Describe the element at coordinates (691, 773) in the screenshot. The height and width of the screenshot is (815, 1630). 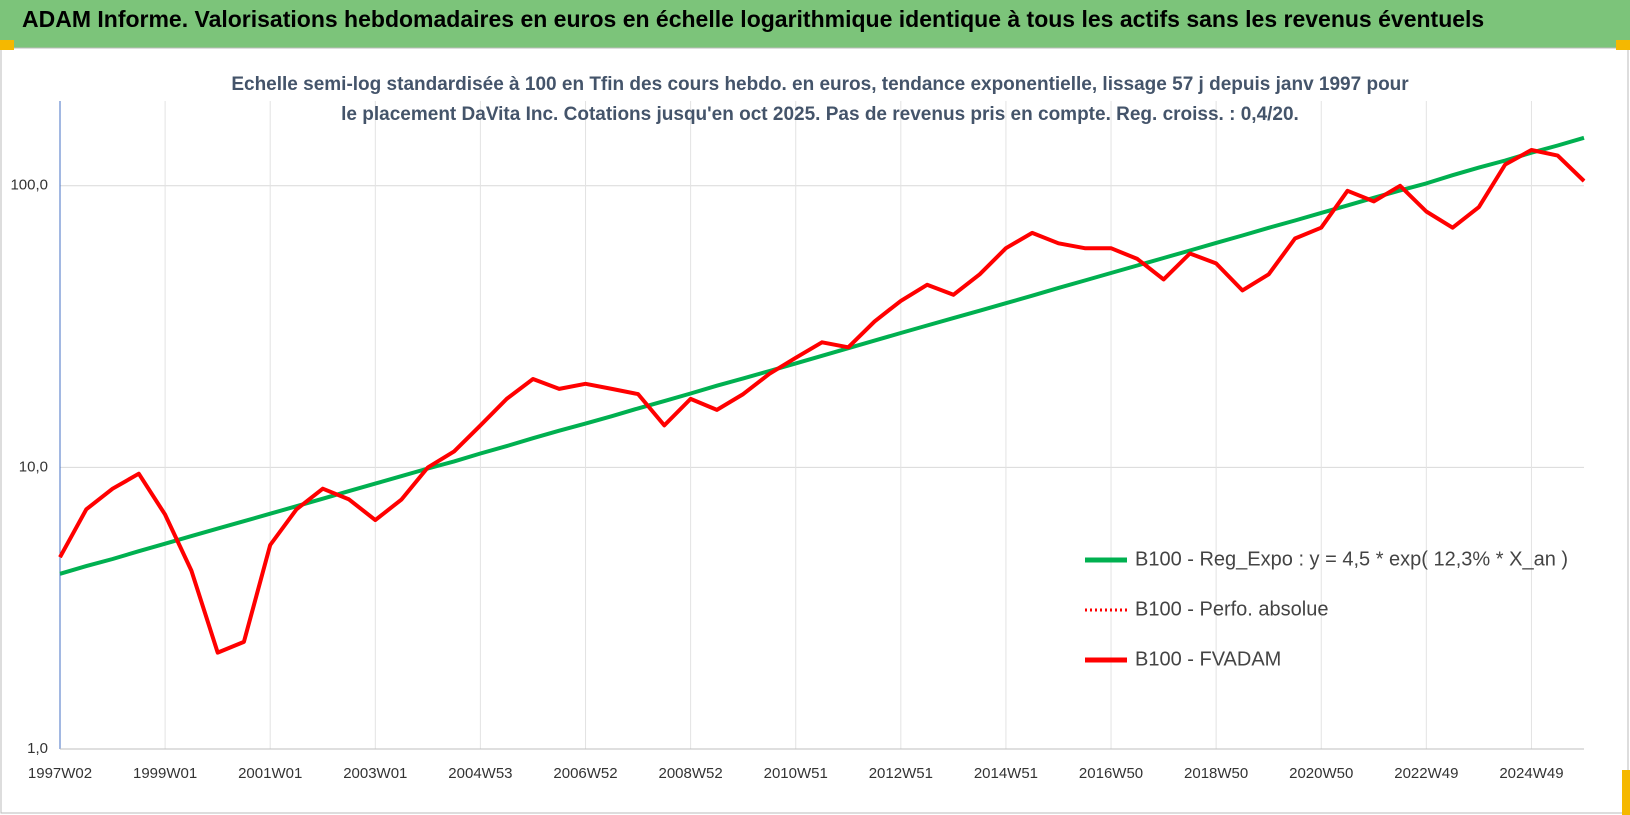
I see `x-tick-label: 2008W52` at that location.